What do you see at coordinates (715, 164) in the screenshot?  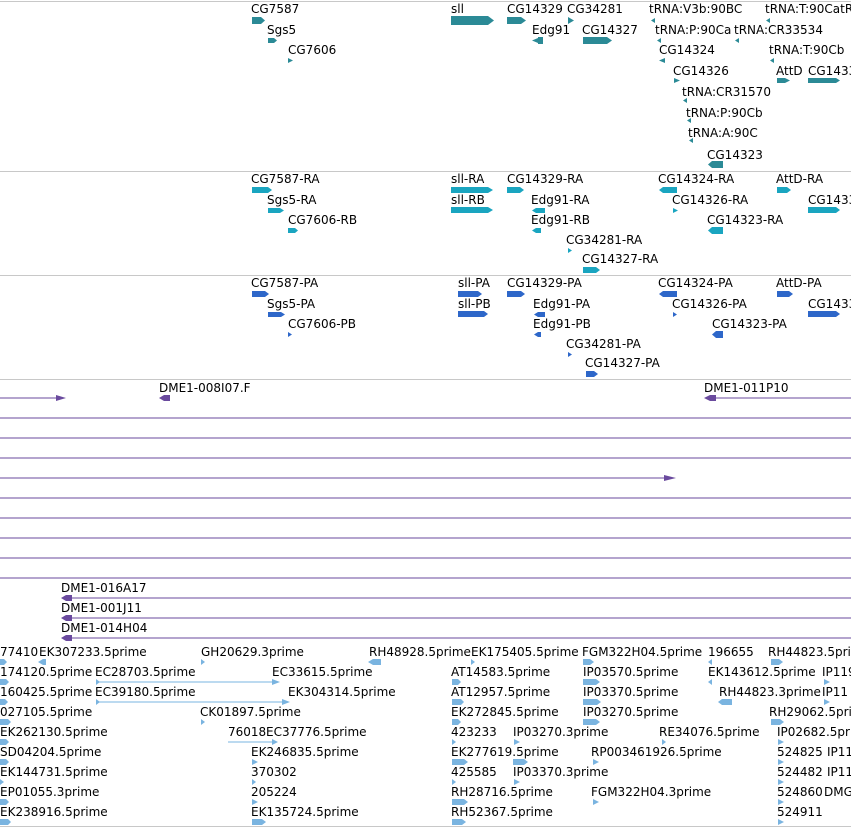 I see `gene-glyph-CG14323` at bounding box center [715, 164].